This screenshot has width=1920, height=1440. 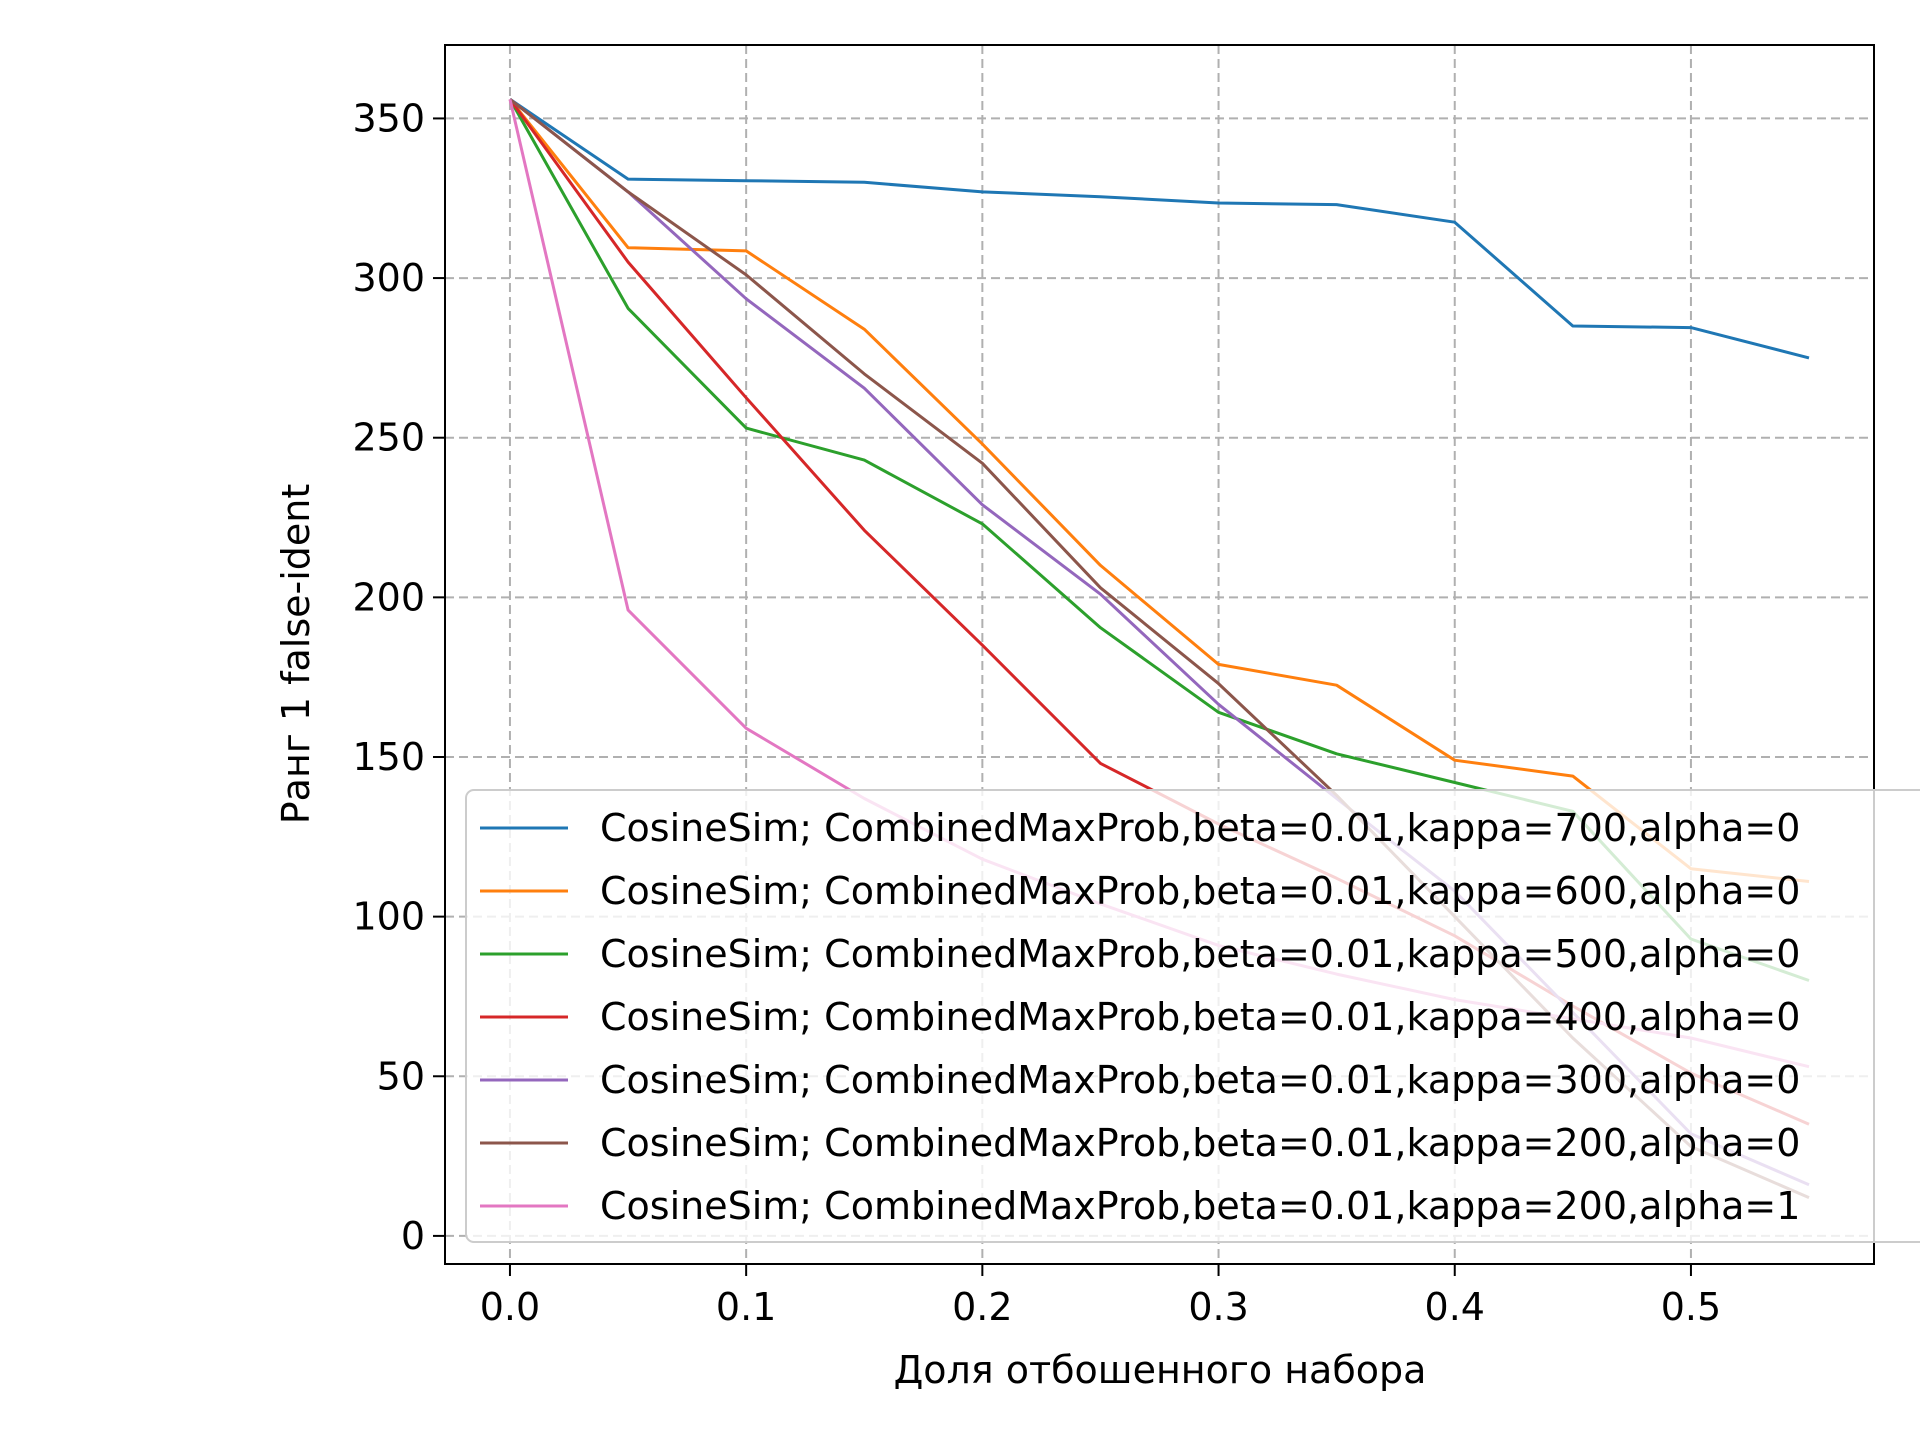 I want to click on y-axis-label: Ранг 1 false-ident, so click(x=296, y=654).